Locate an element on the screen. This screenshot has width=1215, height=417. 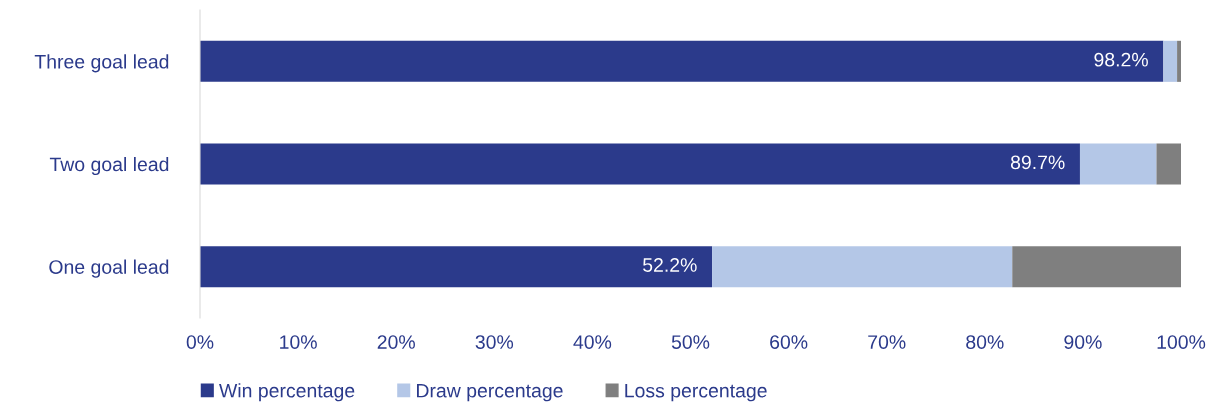
x-tick-label: 30% is located at coordinates (494, 342).